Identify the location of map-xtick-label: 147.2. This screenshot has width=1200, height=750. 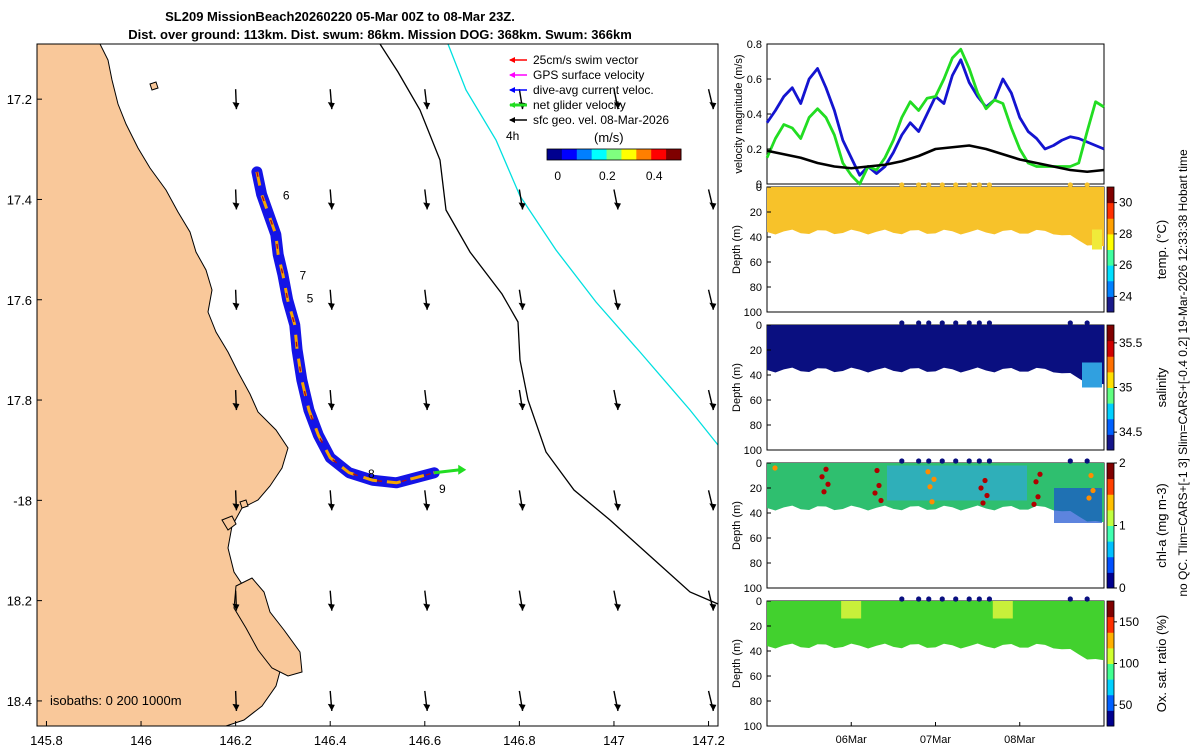
(708, 740).